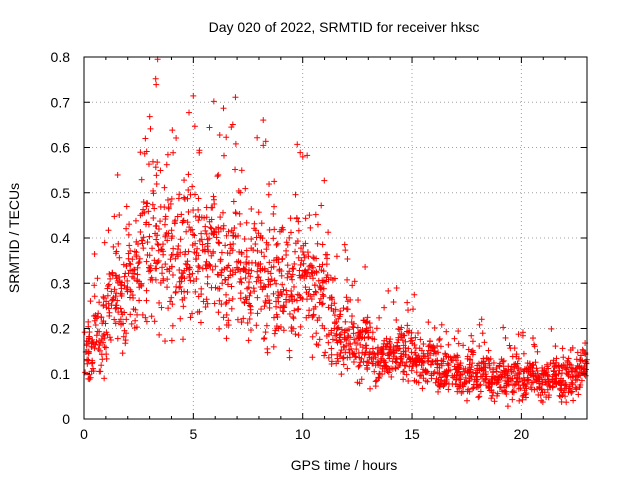 The image size is (640, 480). What do you see at coordinates (61, 193) in the screenshot?
I see `y-tick-label: 0.5` at bounding box center [61, 193].